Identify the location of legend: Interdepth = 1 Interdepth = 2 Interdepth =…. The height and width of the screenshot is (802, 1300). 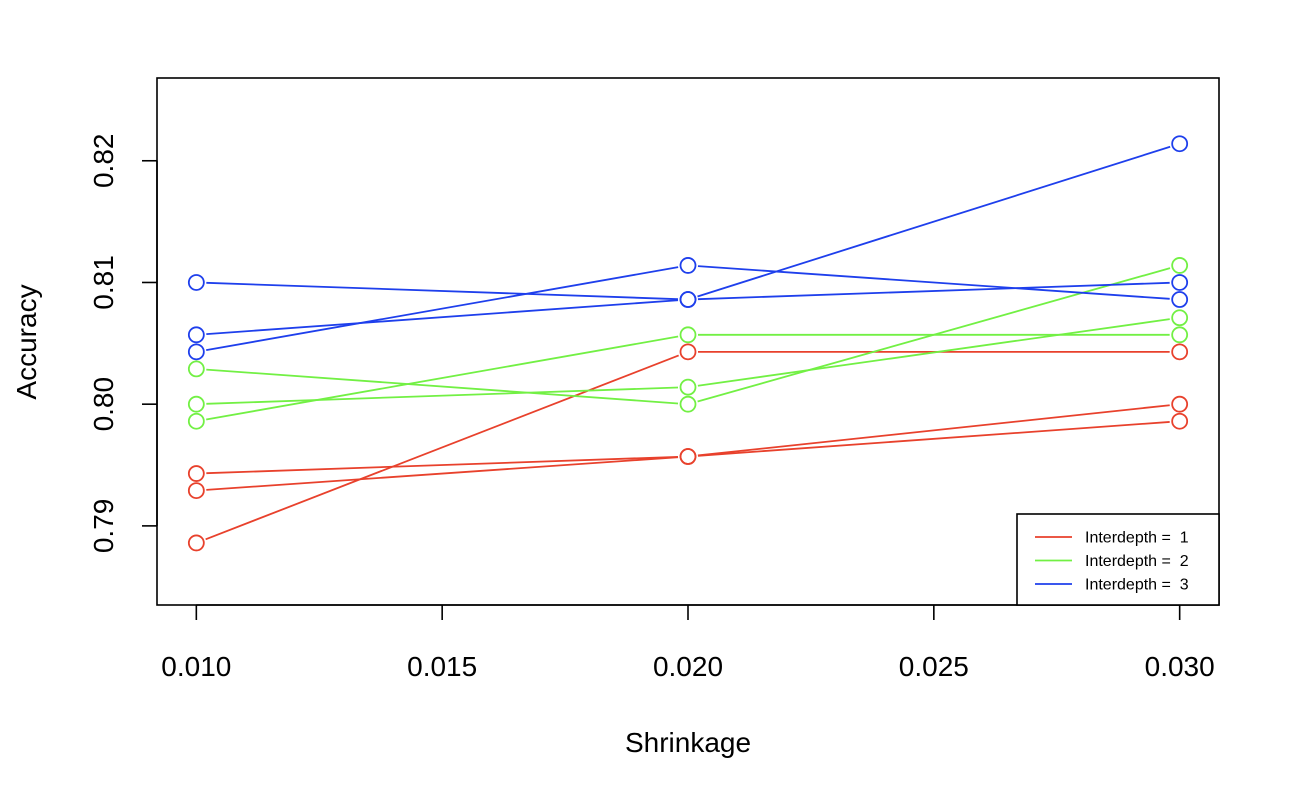
(1118, 559).